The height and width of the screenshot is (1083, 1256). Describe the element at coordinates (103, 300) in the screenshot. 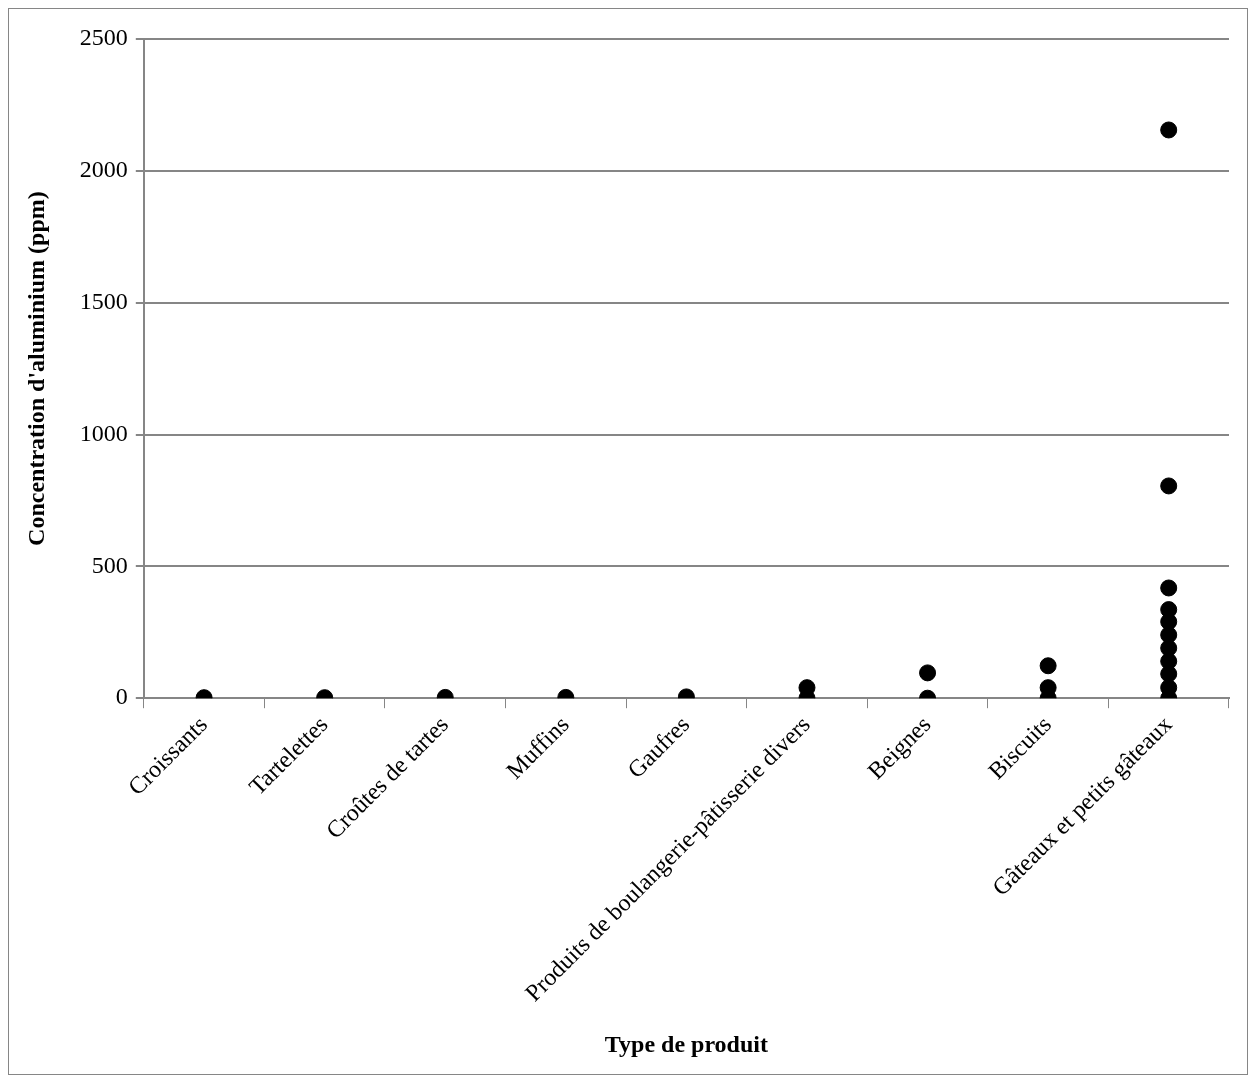

I see `y-tick-label: 1500` at that location.